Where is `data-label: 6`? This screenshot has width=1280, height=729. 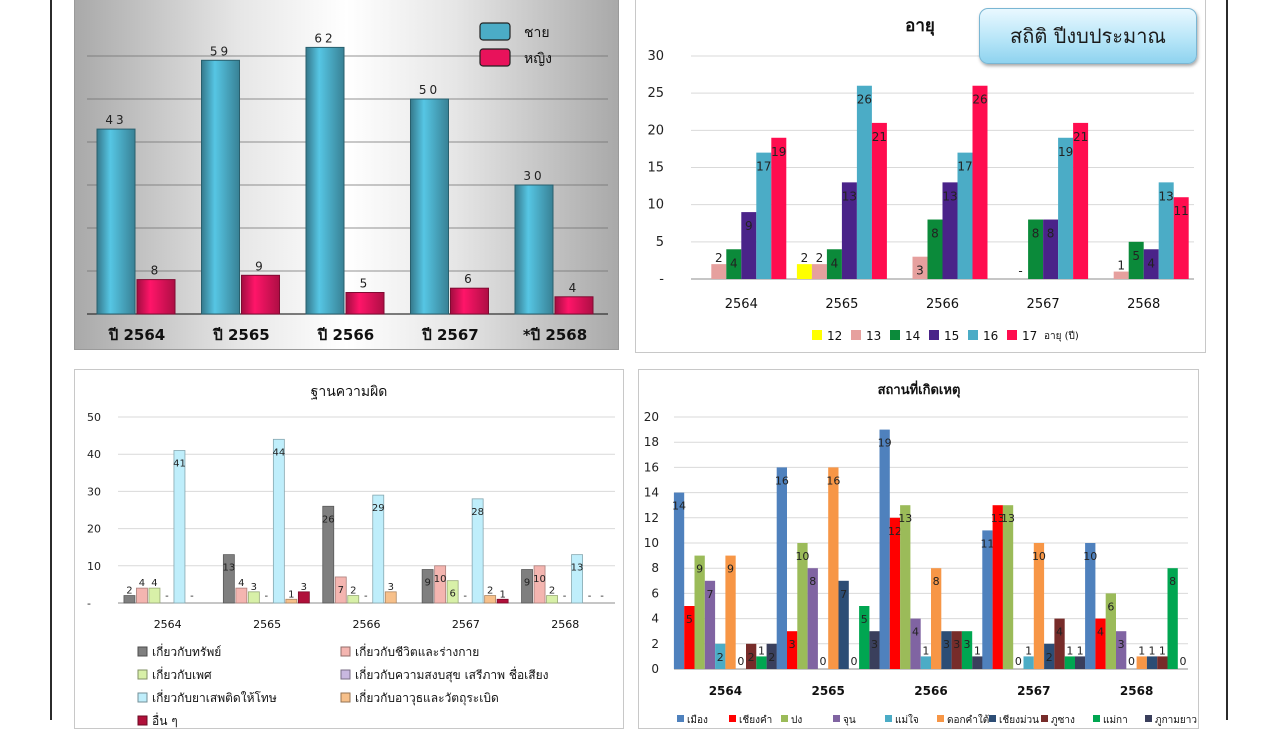 data-label: 6 is located at coordinates (1110, 606).